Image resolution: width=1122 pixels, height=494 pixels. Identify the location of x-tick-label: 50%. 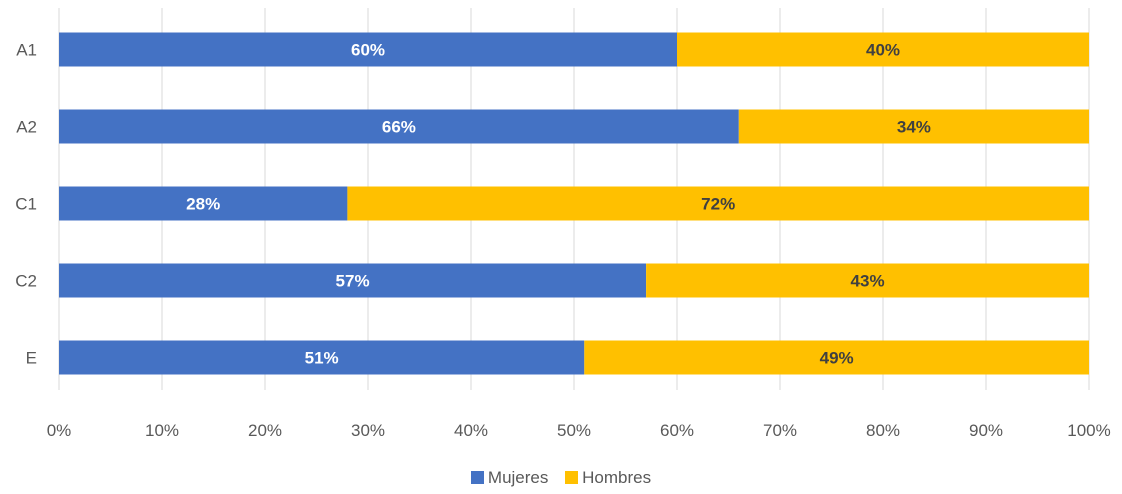
(574, 430).